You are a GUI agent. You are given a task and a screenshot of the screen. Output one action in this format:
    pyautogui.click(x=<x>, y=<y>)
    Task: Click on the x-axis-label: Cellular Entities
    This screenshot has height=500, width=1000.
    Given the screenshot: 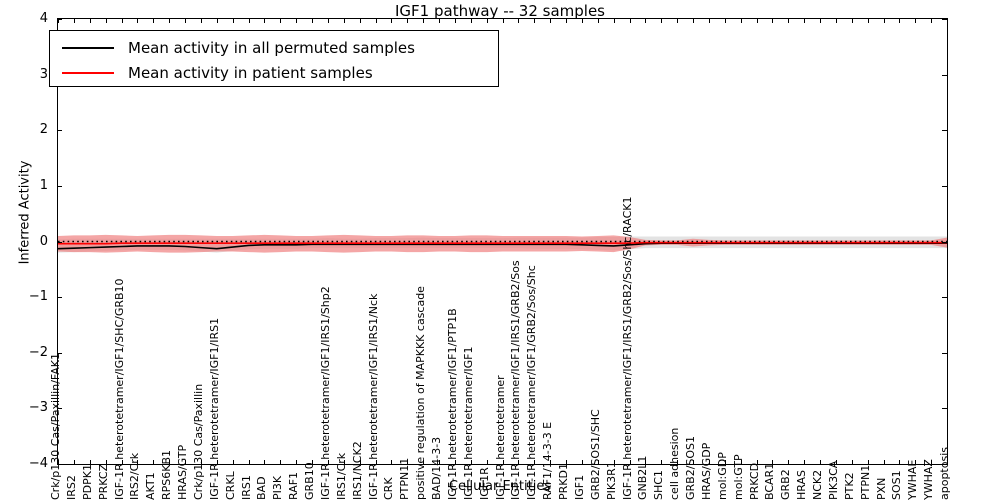 What is the action you would take?
    pyautogui.click(x=500, y=486)
    